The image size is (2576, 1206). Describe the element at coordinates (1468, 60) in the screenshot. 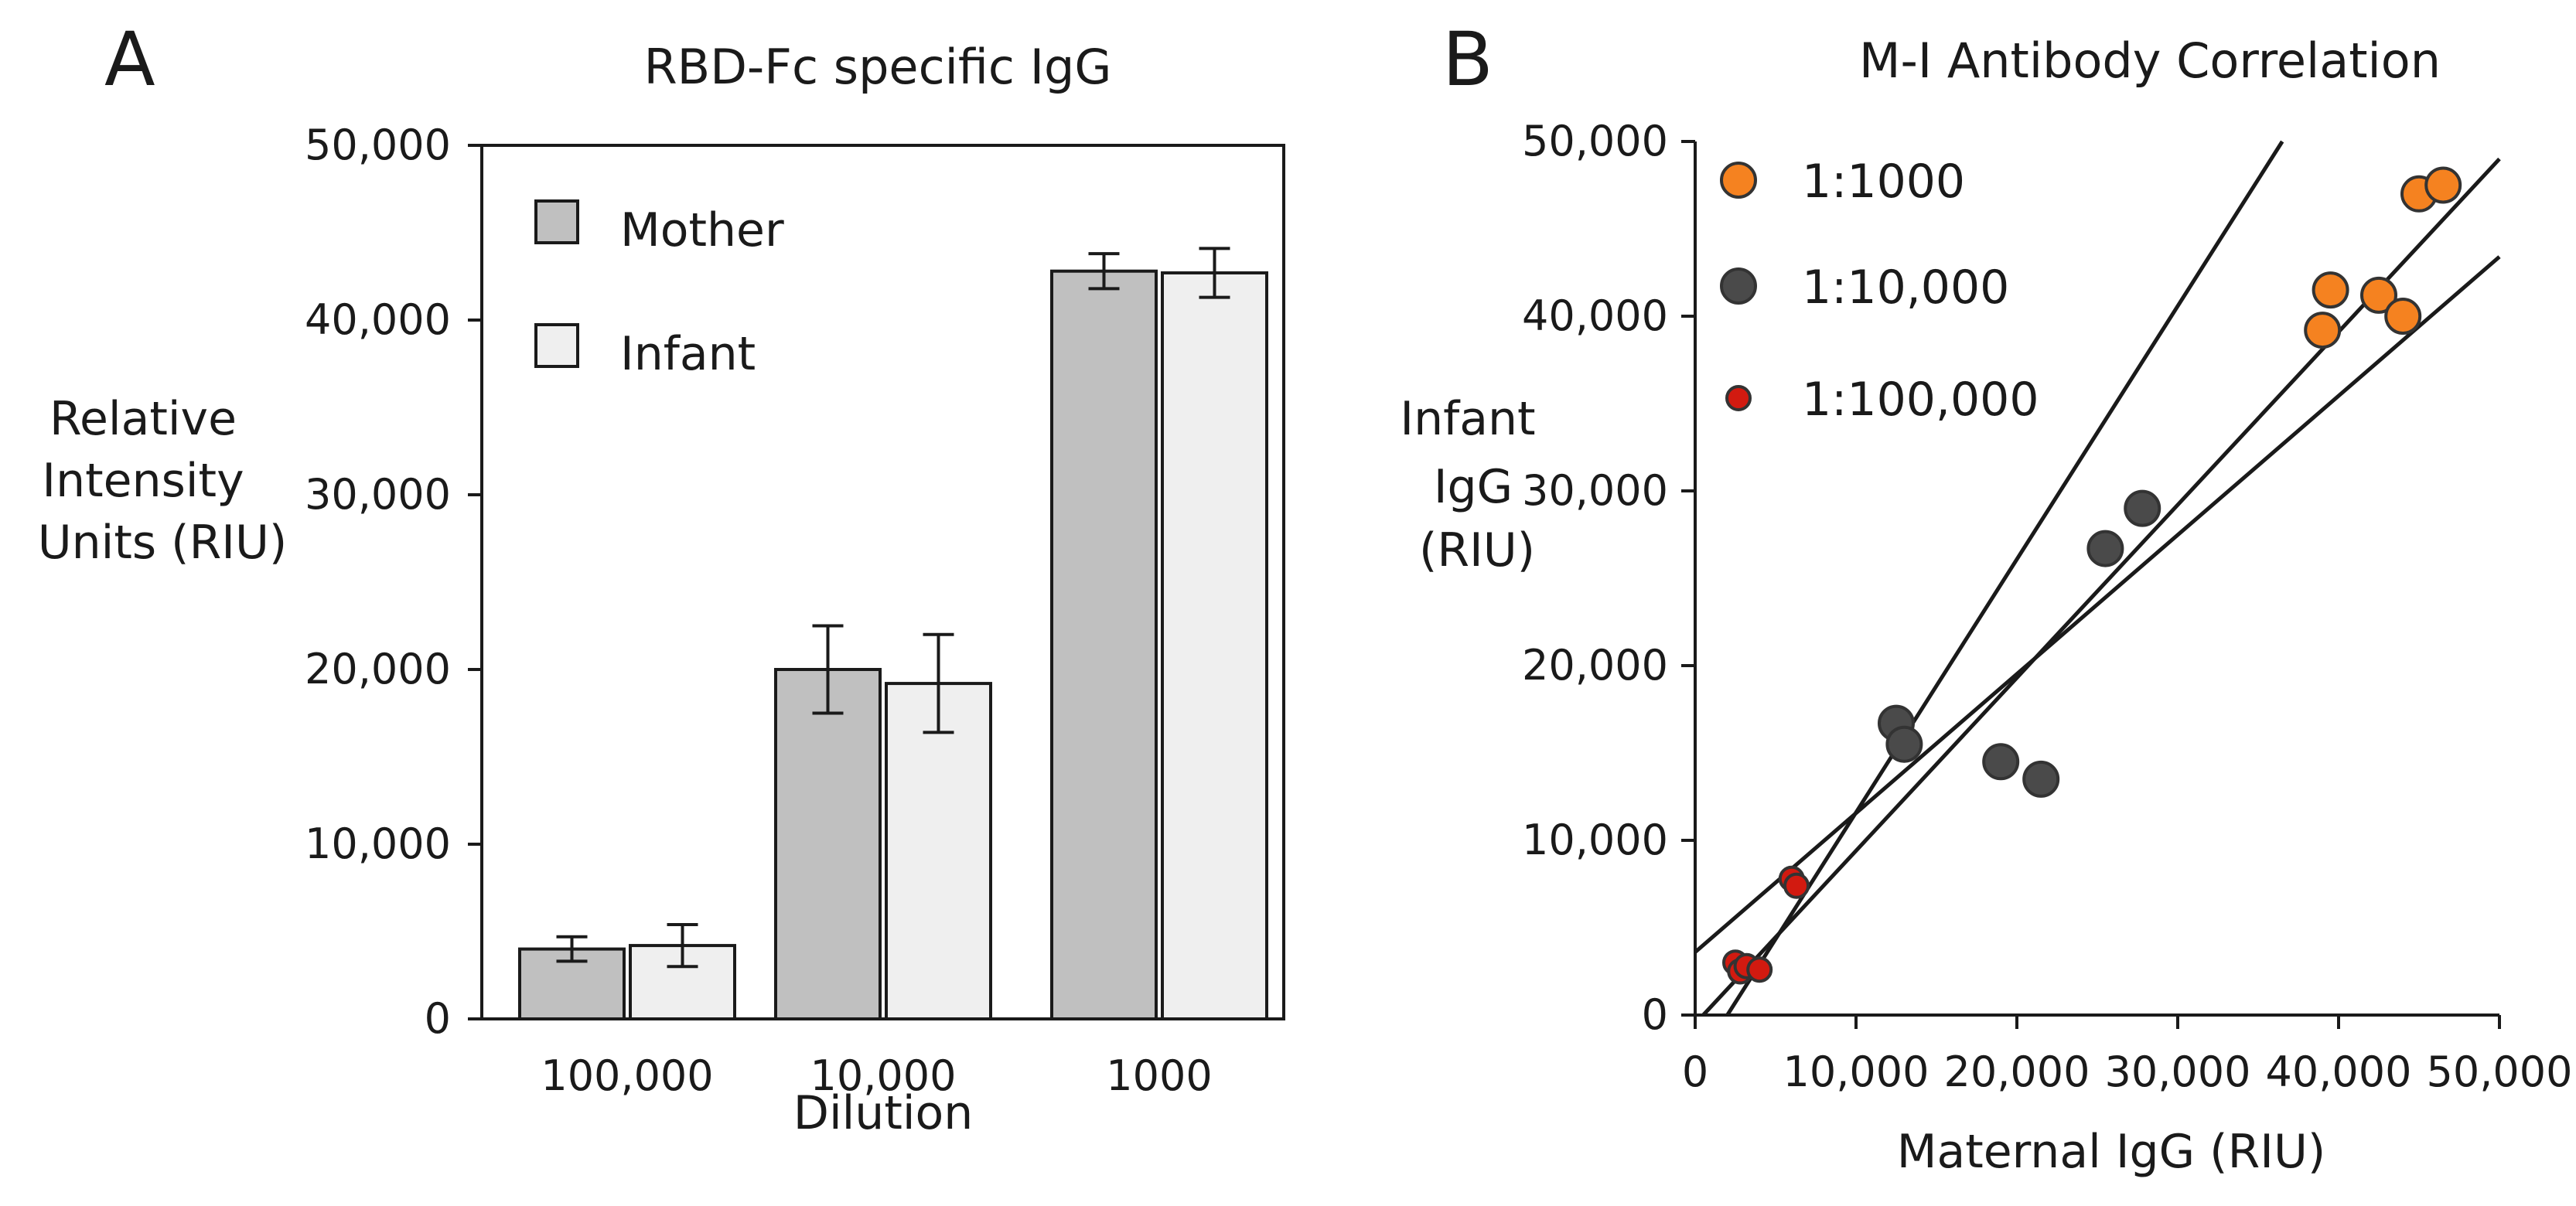

I see `panel-b-letter: B` at that location.